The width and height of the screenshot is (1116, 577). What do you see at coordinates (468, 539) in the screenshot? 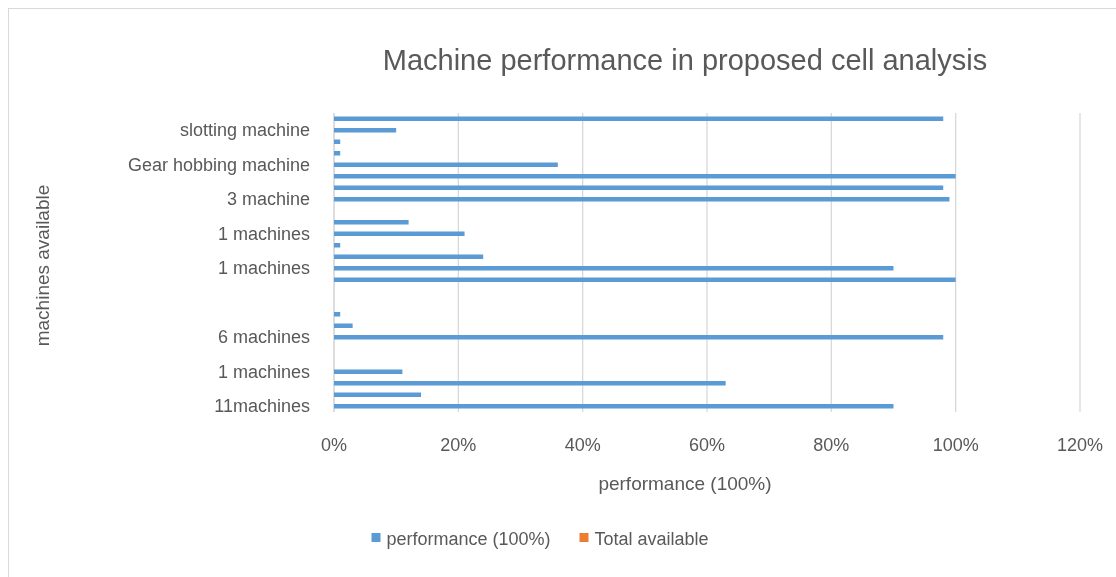
I see `legend-label: performance (100%)` at bounding box center [468, 539].